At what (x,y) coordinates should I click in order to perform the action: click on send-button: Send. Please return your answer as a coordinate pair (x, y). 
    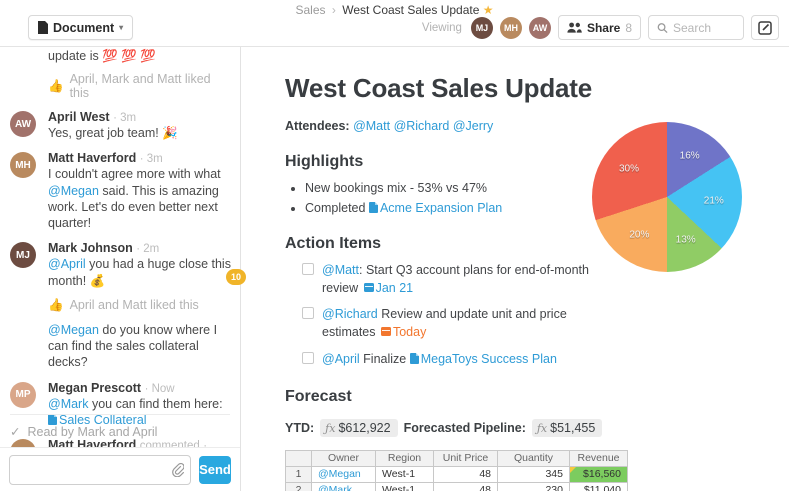
    Looking at the image, I should click on (215, 469).